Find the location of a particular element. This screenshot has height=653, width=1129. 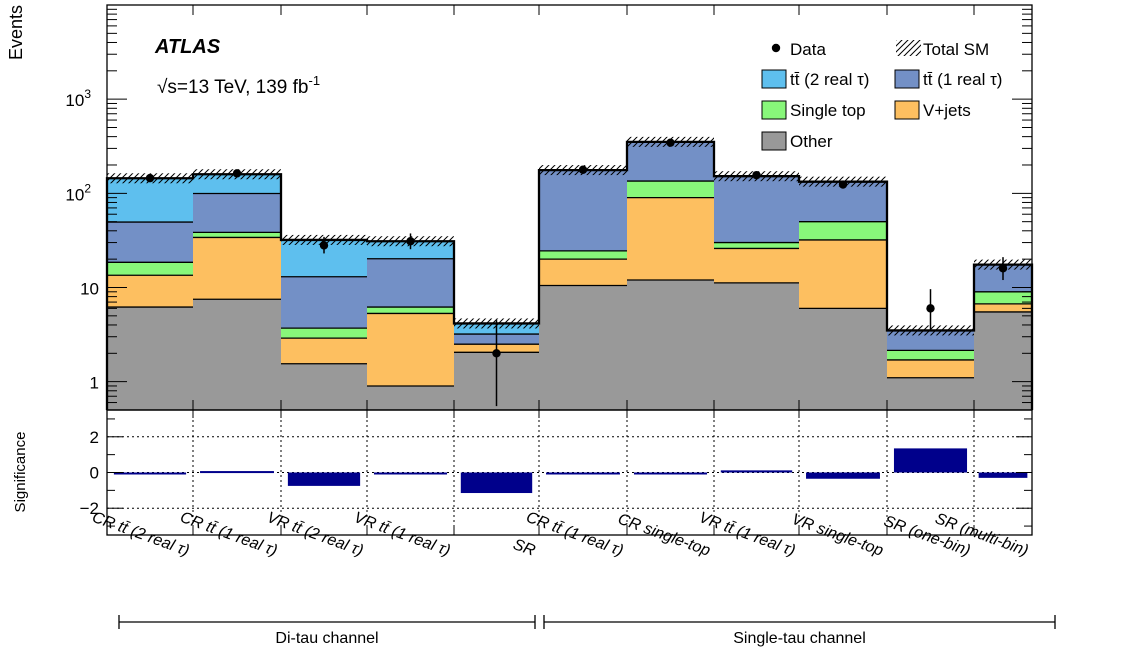

category-label-0: CR tt̄ (2 real τ) is located at coordinates (141, 534).